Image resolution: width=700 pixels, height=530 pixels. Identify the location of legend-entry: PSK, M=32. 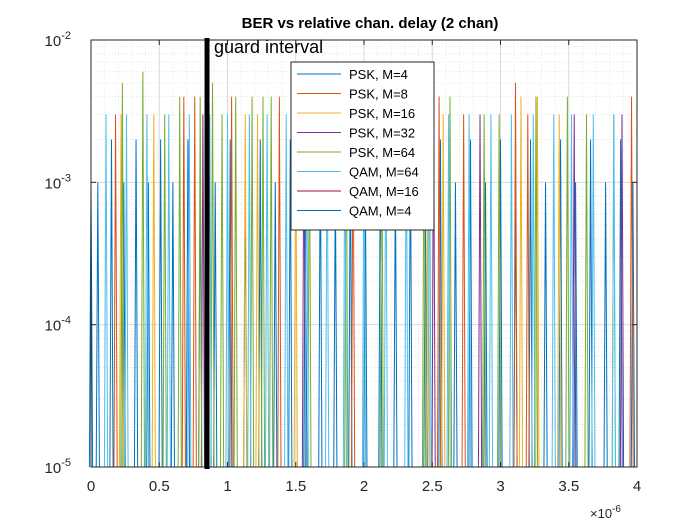
(382, 133).